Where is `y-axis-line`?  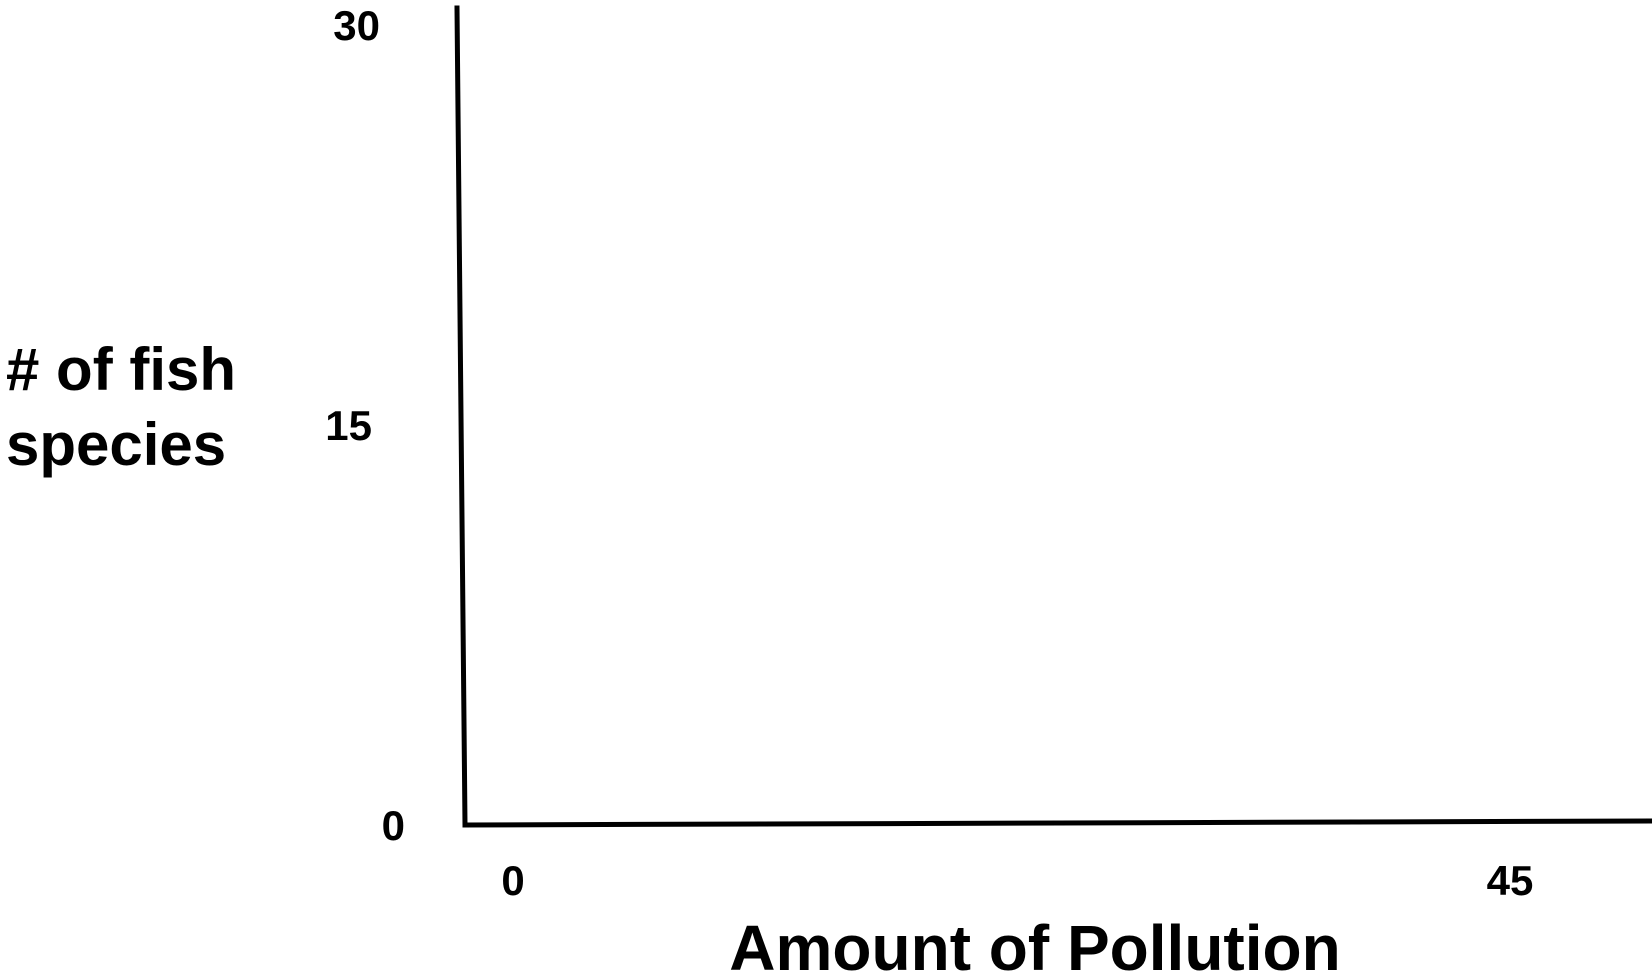 y-axis-line is located at coordinates (461, 416).